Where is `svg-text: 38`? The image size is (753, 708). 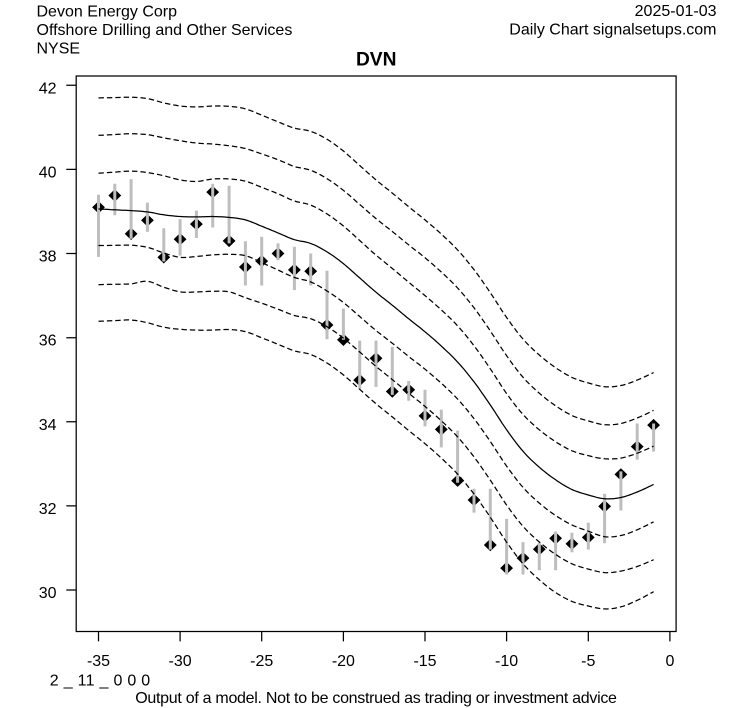 svg-text: 38 is located at coordinates (48, 257).